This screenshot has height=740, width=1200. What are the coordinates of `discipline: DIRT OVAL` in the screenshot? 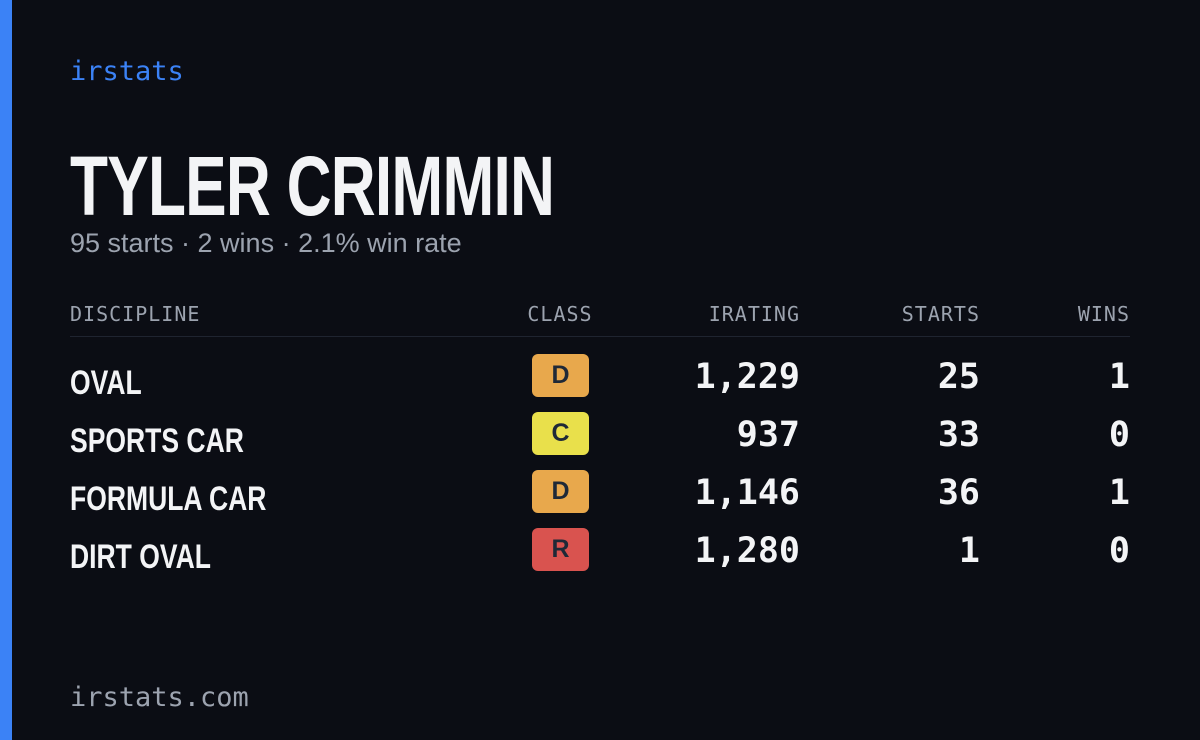 It's located at (140, 557).